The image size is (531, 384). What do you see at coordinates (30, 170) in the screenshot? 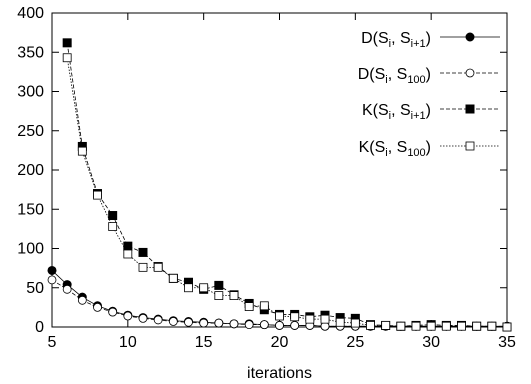
I see `y-tick-label: 200` at bounding box center [30, 170].